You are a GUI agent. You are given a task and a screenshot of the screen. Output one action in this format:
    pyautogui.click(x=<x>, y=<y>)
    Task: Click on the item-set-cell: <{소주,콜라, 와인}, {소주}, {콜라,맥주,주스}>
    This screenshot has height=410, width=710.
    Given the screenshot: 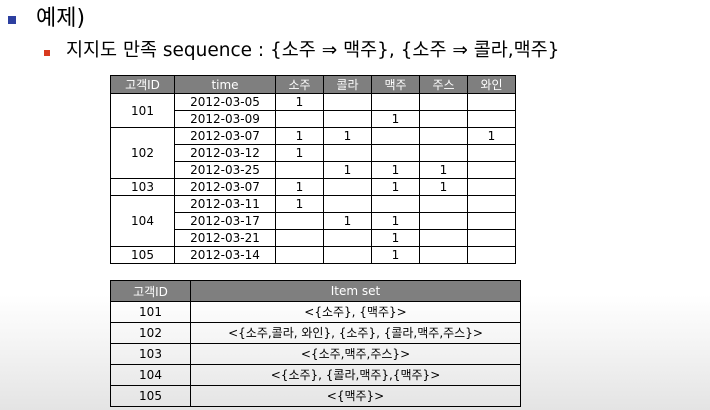 What is the action you would take?
    pyautogui.click(x=355, y=333)
    